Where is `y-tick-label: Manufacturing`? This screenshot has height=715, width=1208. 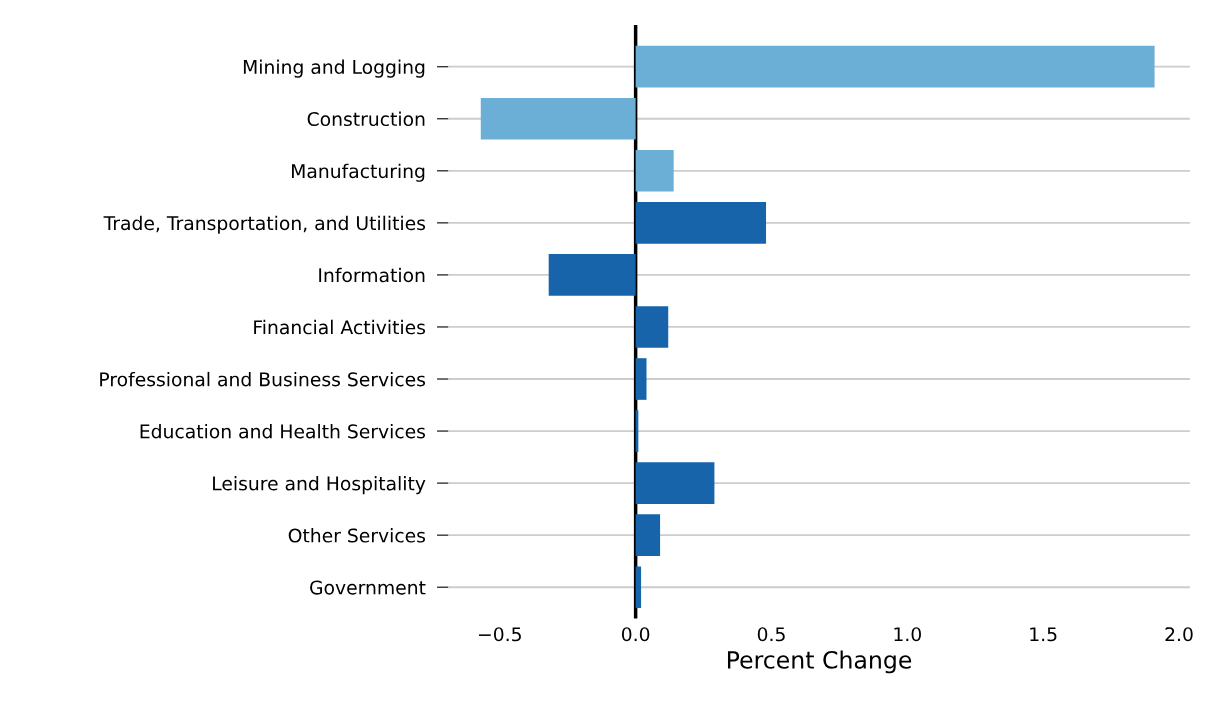 y-tick-label: Manufacturing is located at coordinates (358, 172).